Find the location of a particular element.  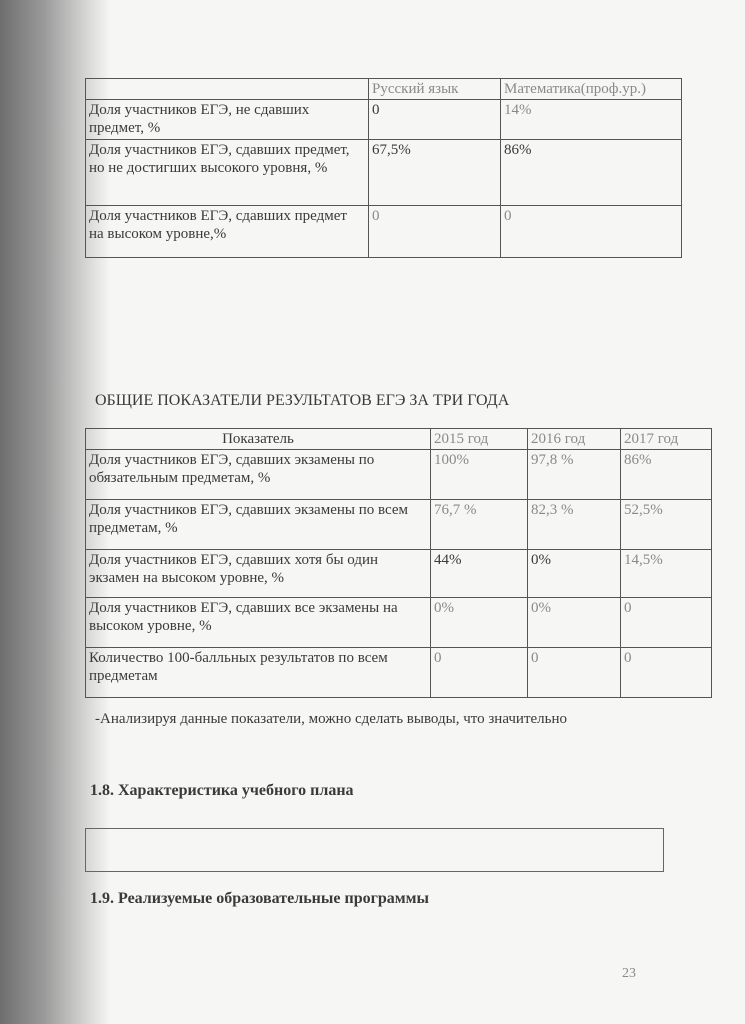

cell: 14,5% is located at coordinates (666, 573).